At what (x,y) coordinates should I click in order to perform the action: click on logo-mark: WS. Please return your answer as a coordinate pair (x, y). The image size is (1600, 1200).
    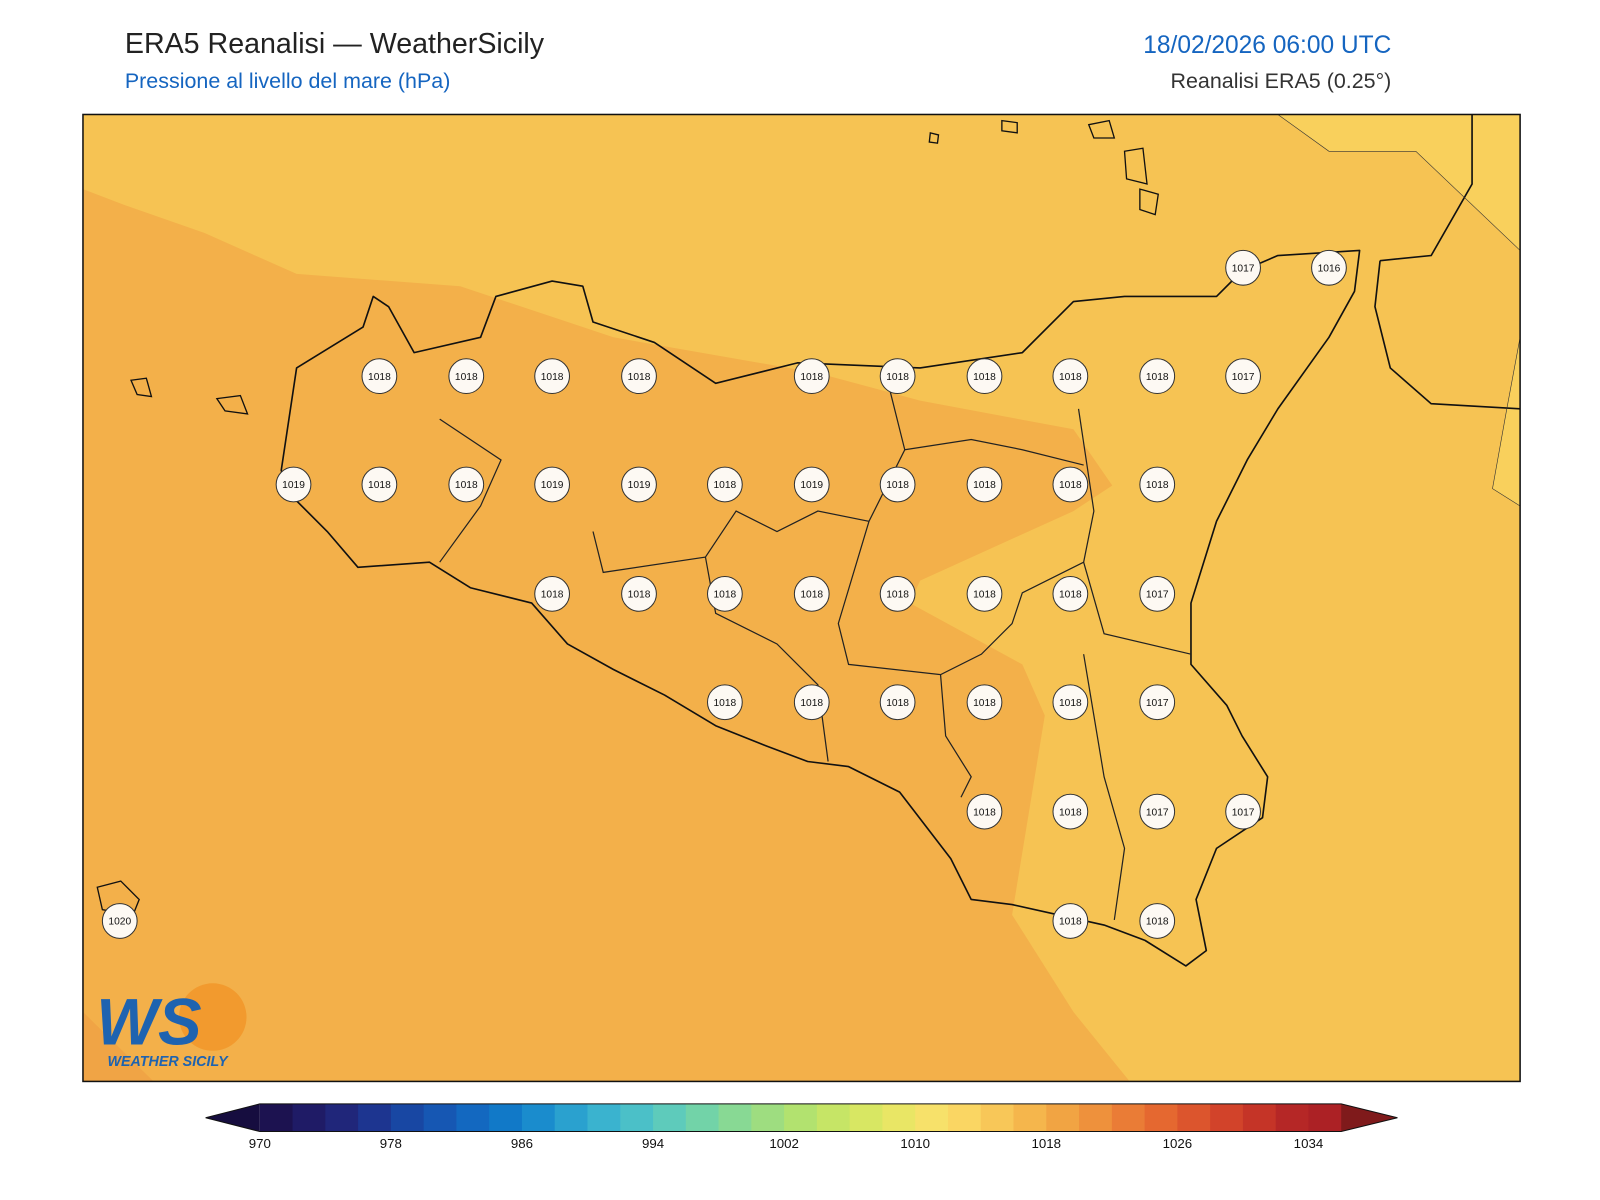
    Looking at the image, I should click on (148, 1022).